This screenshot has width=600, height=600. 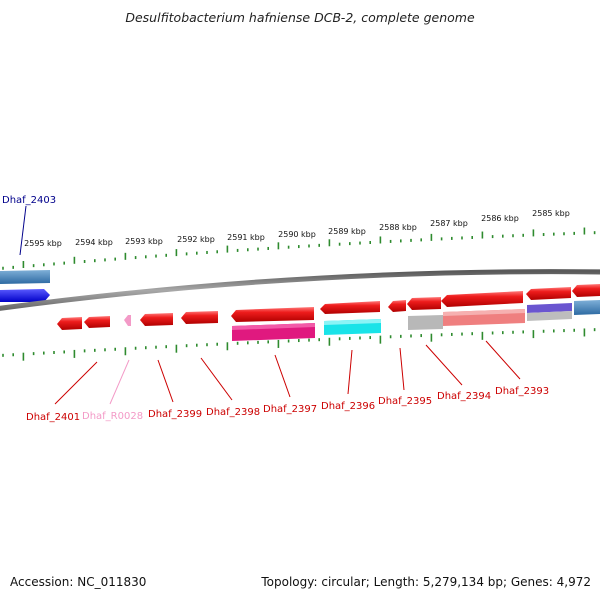 I want to click on gene-label-dhaf-2401: Dhaf_2401, so click(x=53, y=417).